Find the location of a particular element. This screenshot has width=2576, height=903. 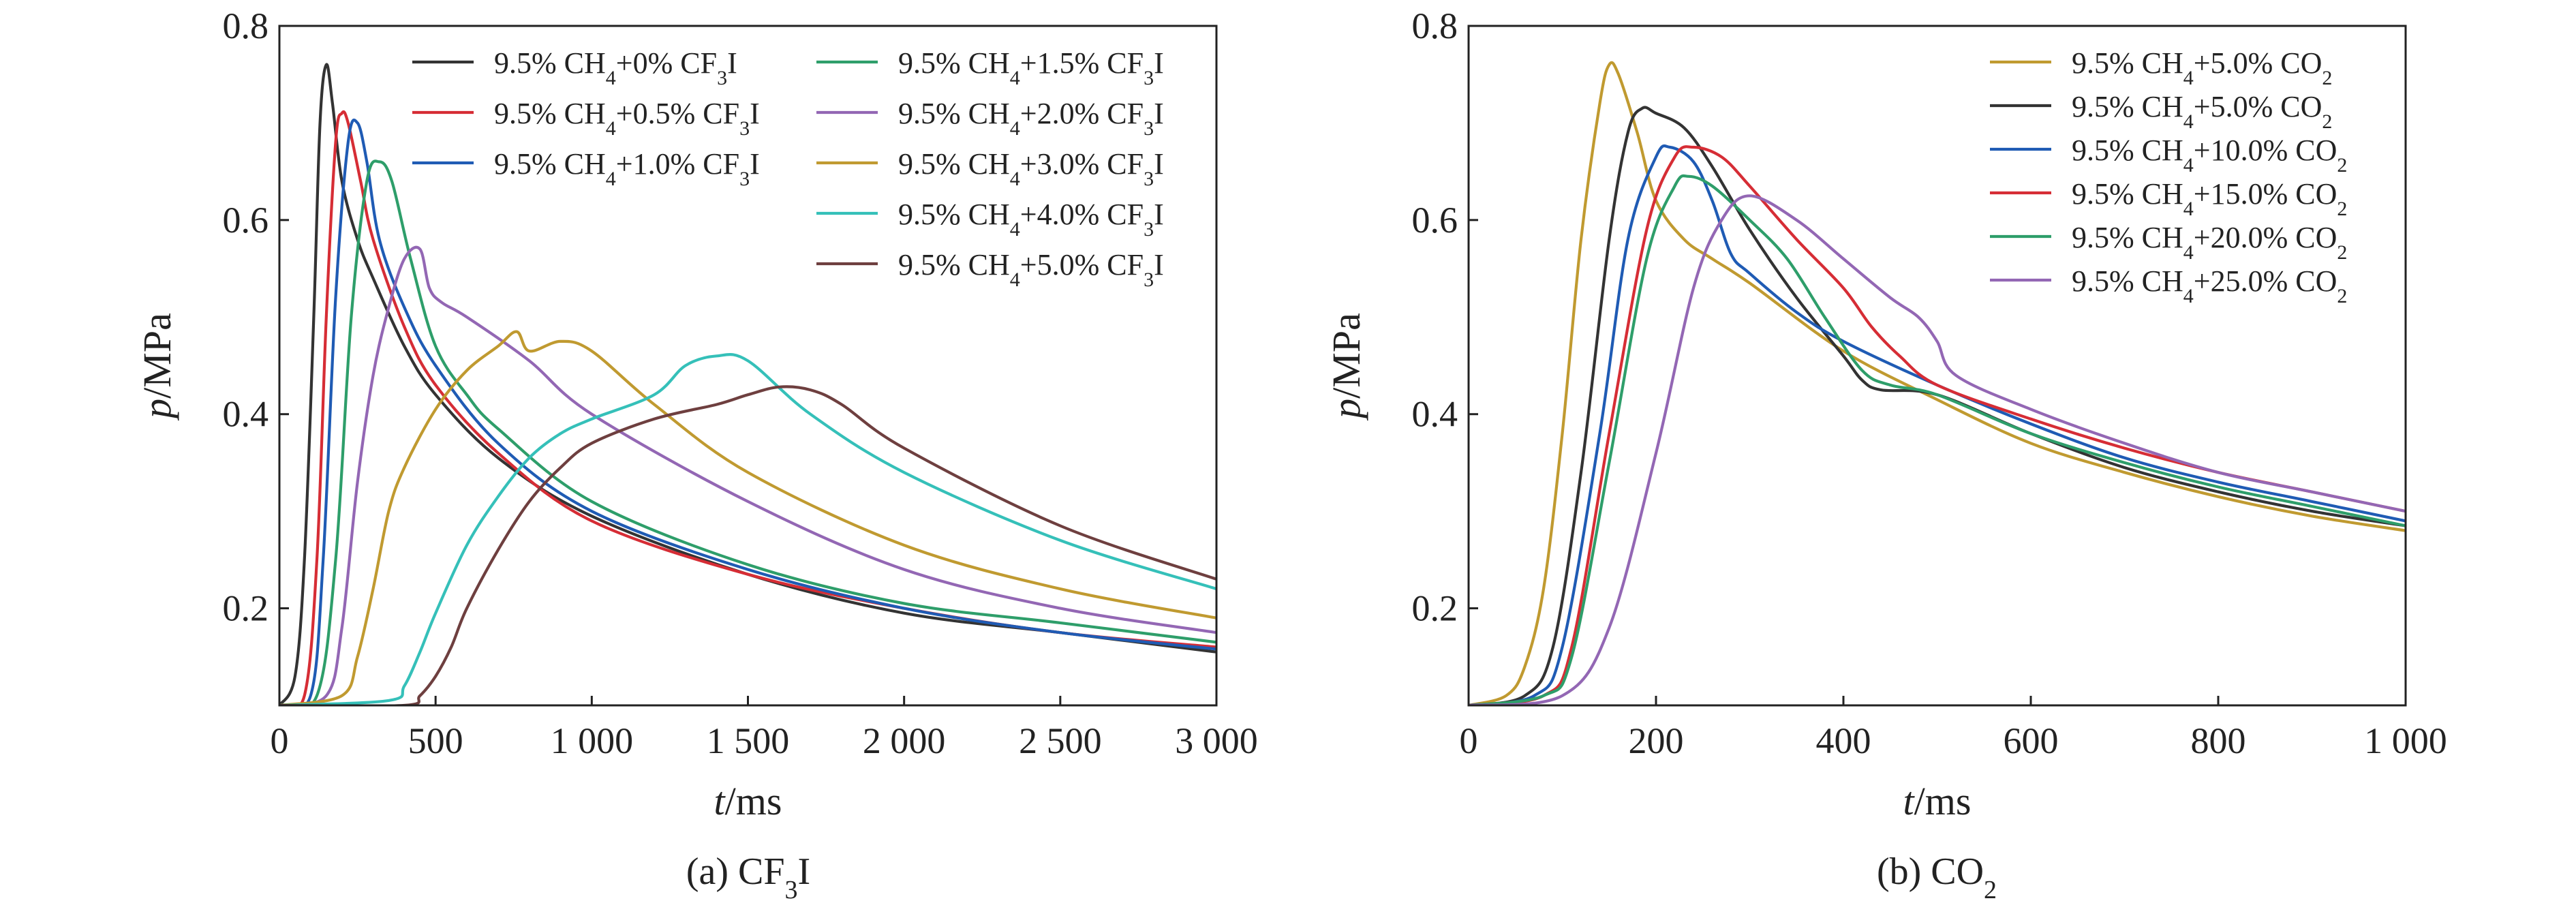

legend-label-b-1: 9.5% CH4+5.0% CO2 is located at coordinates (2202, 67).